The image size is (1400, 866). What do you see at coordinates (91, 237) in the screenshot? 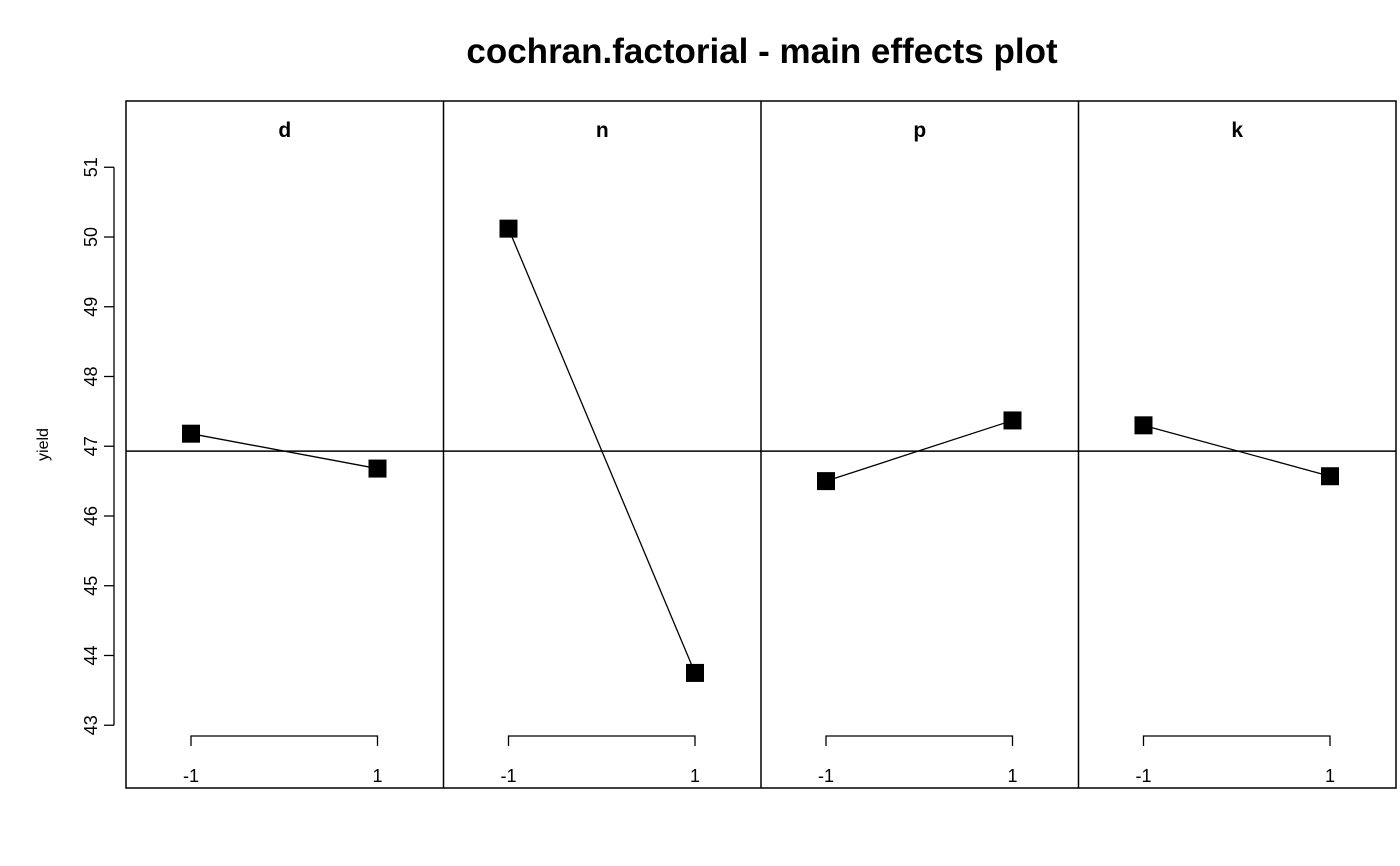
I see `y-tick-label: 50` at bounding box center [91, 237].